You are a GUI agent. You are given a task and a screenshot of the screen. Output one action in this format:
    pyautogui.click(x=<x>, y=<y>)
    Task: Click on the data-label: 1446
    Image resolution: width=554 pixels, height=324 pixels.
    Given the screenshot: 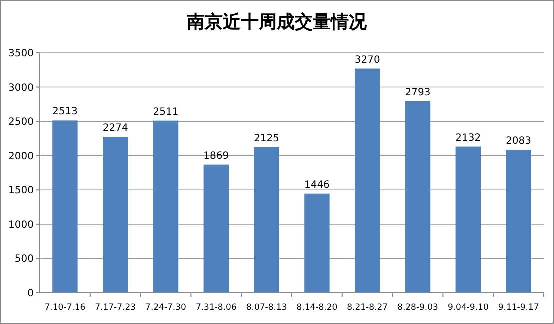 What is the action you would take?
    pyautogui.click(x=317, y=185)
    